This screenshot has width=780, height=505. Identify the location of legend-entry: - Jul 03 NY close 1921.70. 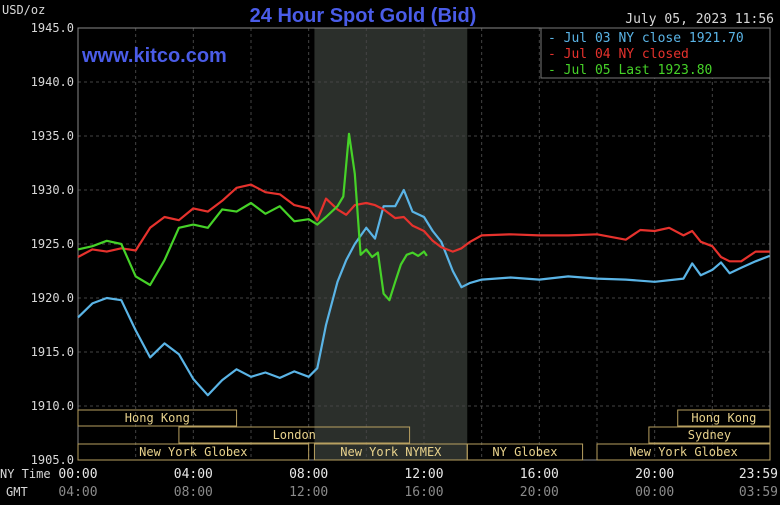
(646, 38).